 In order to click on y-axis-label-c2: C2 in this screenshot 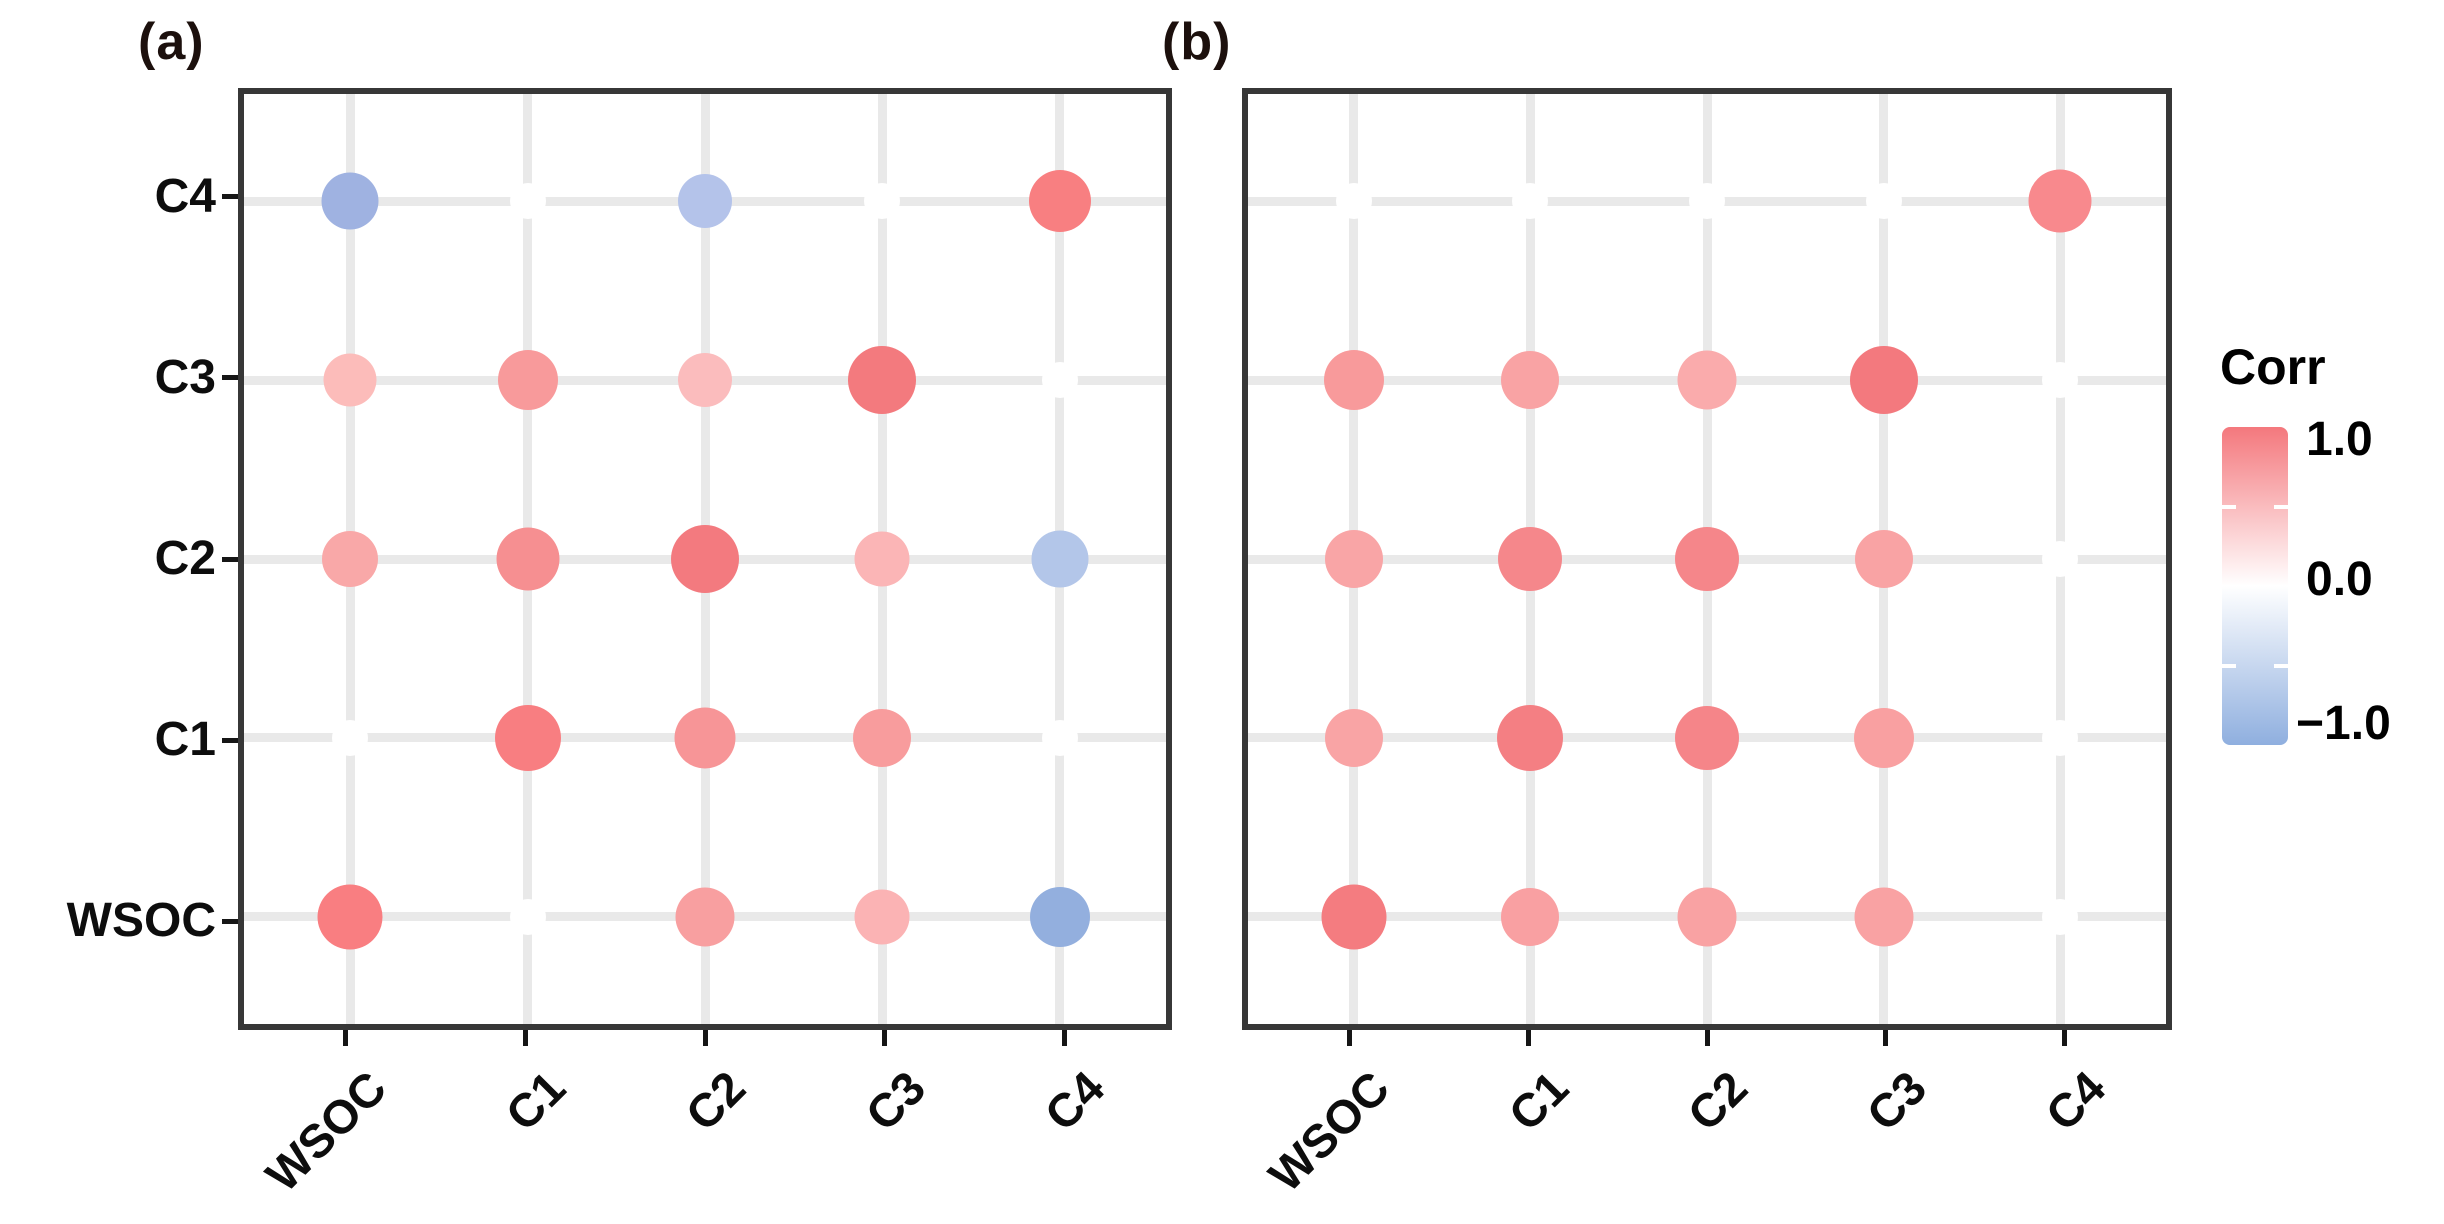, I will do `click(185, 558)`.